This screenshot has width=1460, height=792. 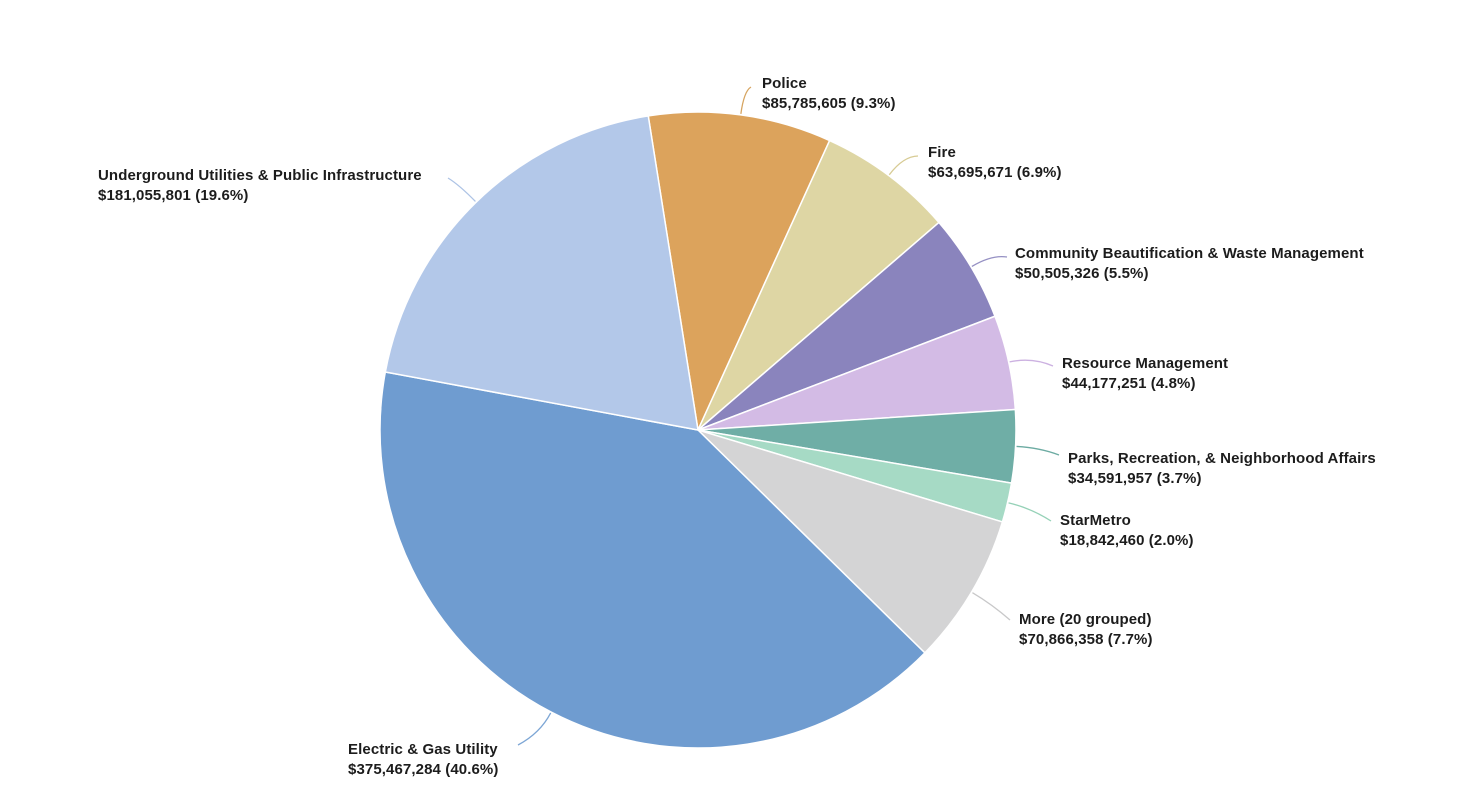 What do you see at coordinates (1031, 363) in the screenshot?
I see `leader-line-resource-management` at bounding box center [1031, 363].